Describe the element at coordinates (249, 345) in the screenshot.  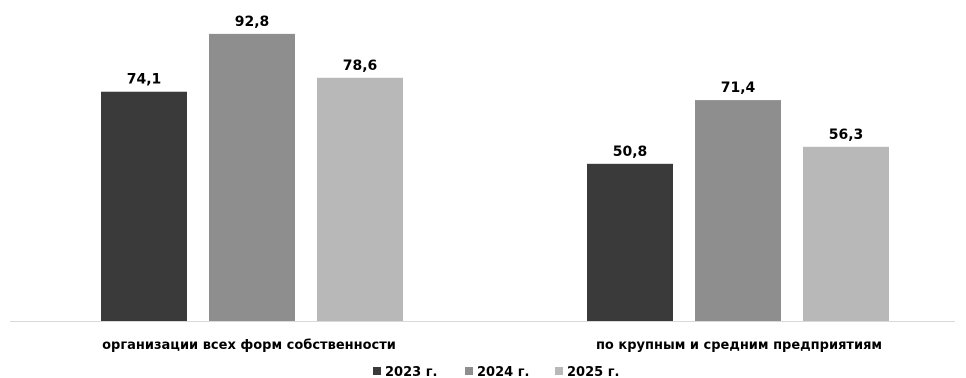
I see `category-label-1: организации всех форм собственности` at that location.